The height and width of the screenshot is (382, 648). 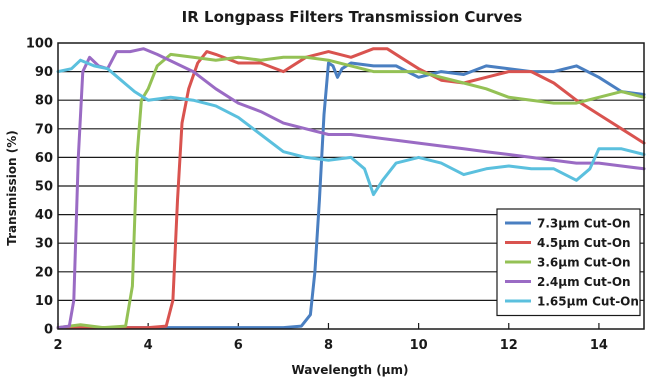 I want to click on y-tick-label: 40, so click(x=44, y=215).